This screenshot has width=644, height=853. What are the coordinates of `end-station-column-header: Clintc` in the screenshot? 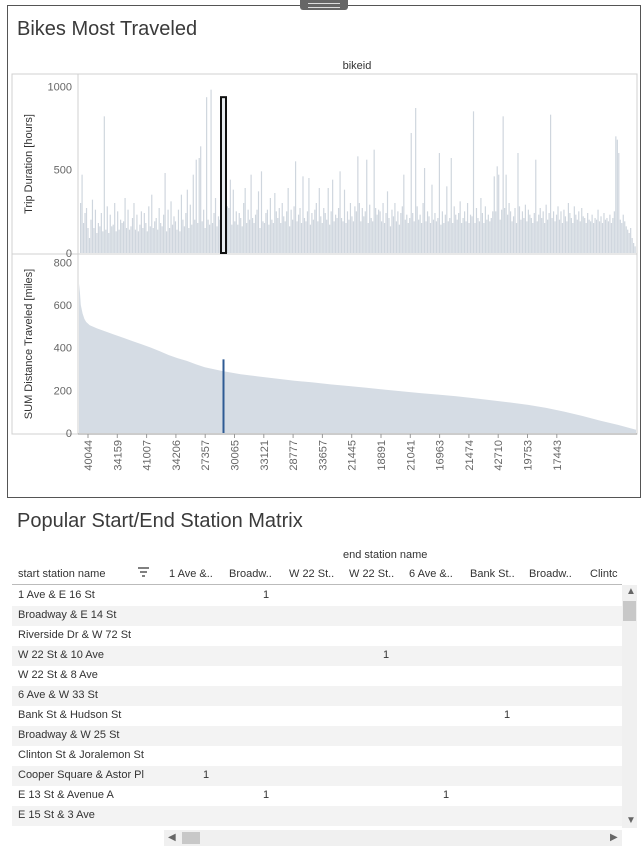 It's located at (604, 574).